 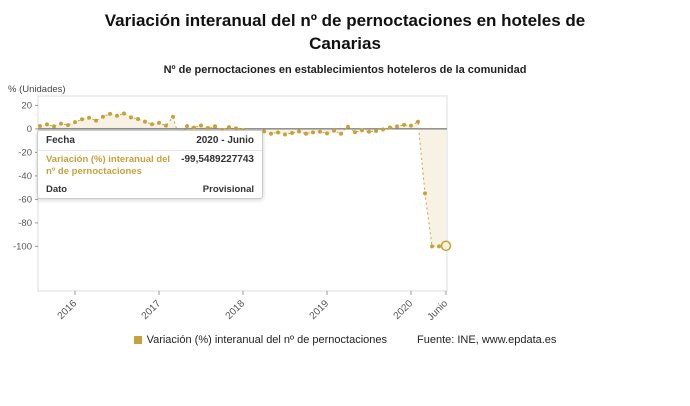 I want to click on tooltip-date-value: 2020 - Junio, so click(x=225, y=140).